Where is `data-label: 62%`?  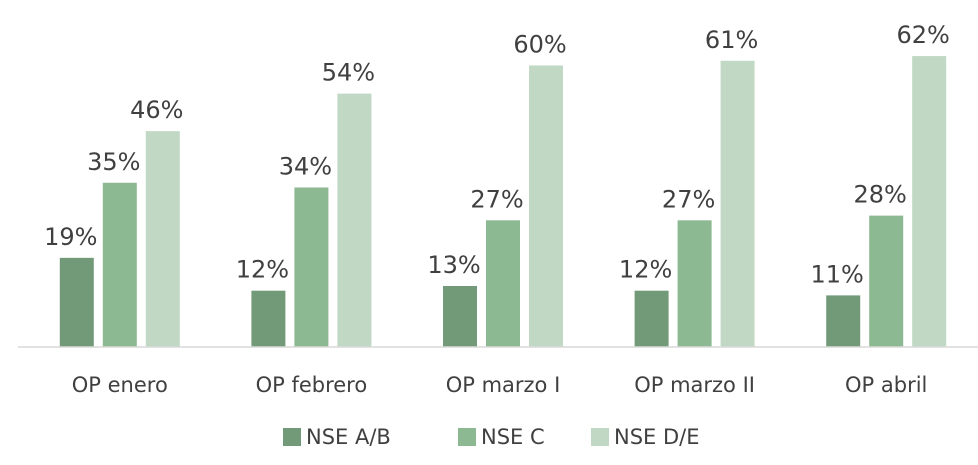
data-label: 62% is located at coordinates (923, 35).